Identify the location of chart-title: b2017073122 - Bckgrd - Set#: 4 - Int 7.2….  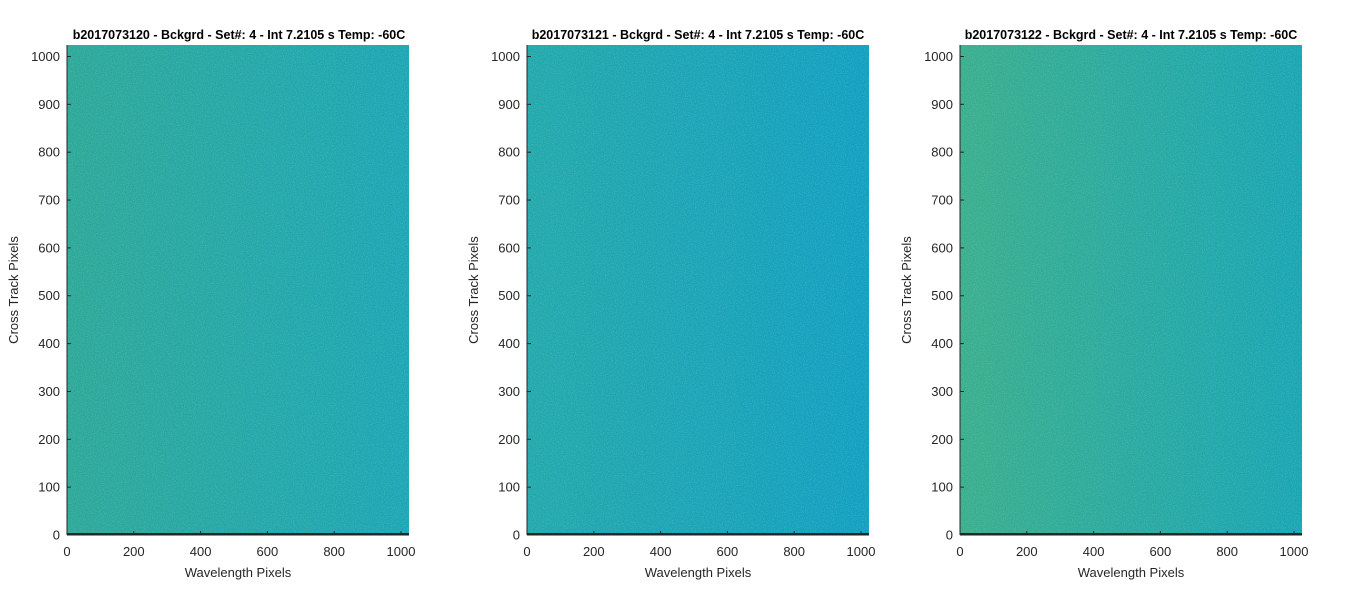
(1131, 35).